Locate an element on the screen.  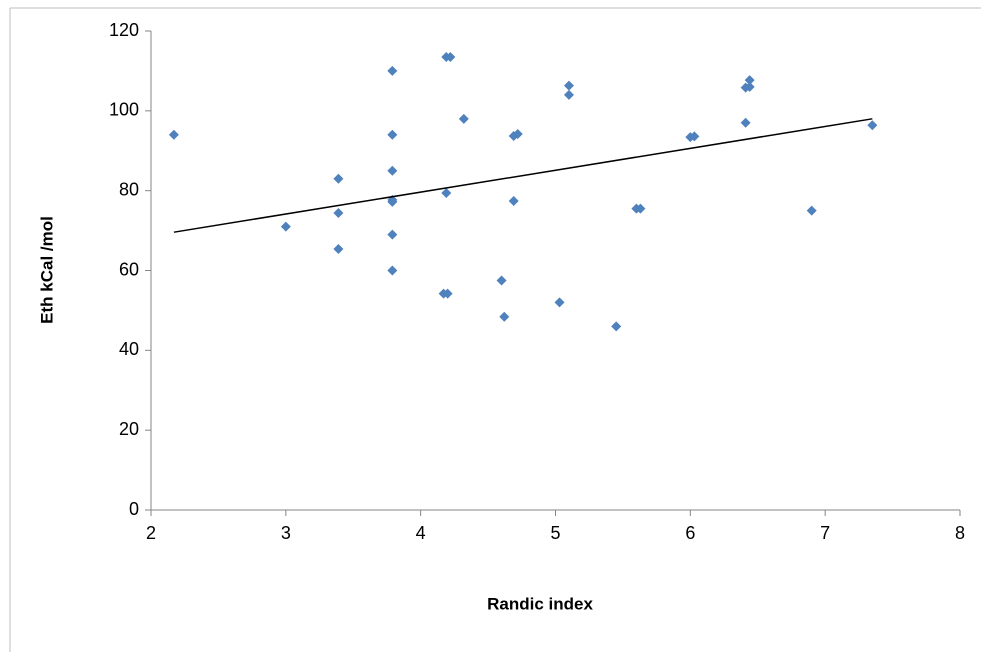
y-tick-label: 120 is located at coordinates (124, 30).